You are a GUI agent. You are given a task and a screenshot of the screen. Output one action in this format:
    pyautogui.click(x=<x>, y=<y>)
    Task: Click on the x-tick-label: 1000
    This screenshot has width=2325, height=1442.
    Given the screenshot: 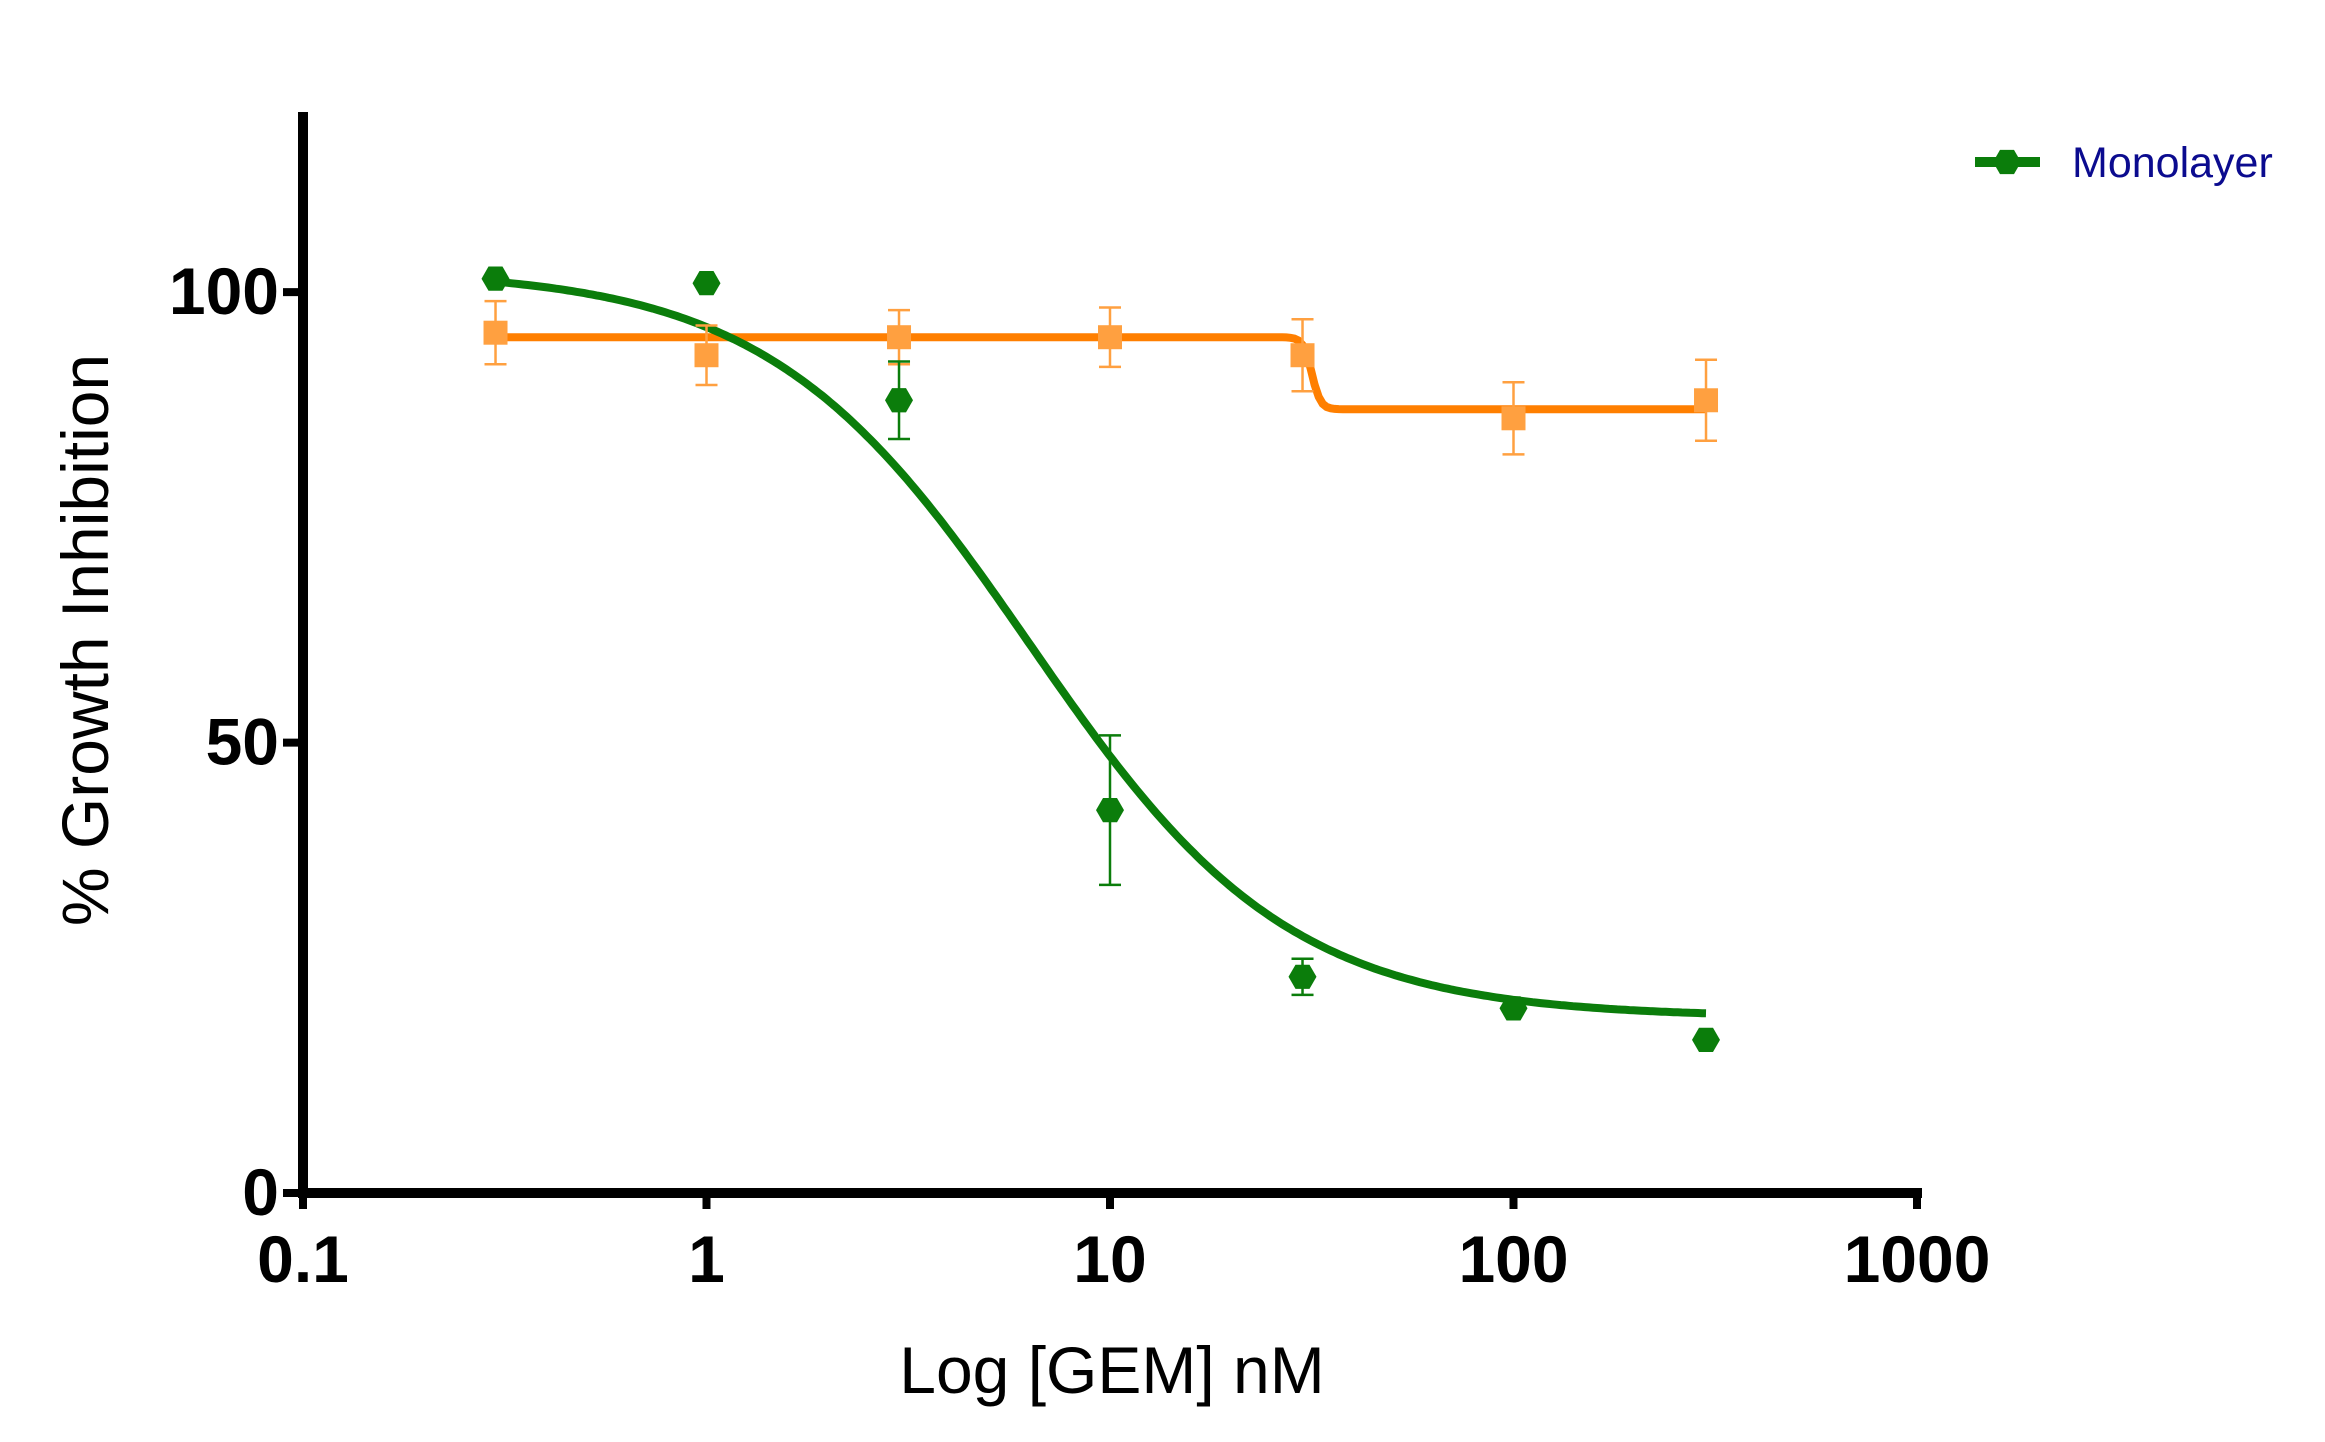 What is the action you would take?
    pyautogui.click(x=1917, y=1259)
    